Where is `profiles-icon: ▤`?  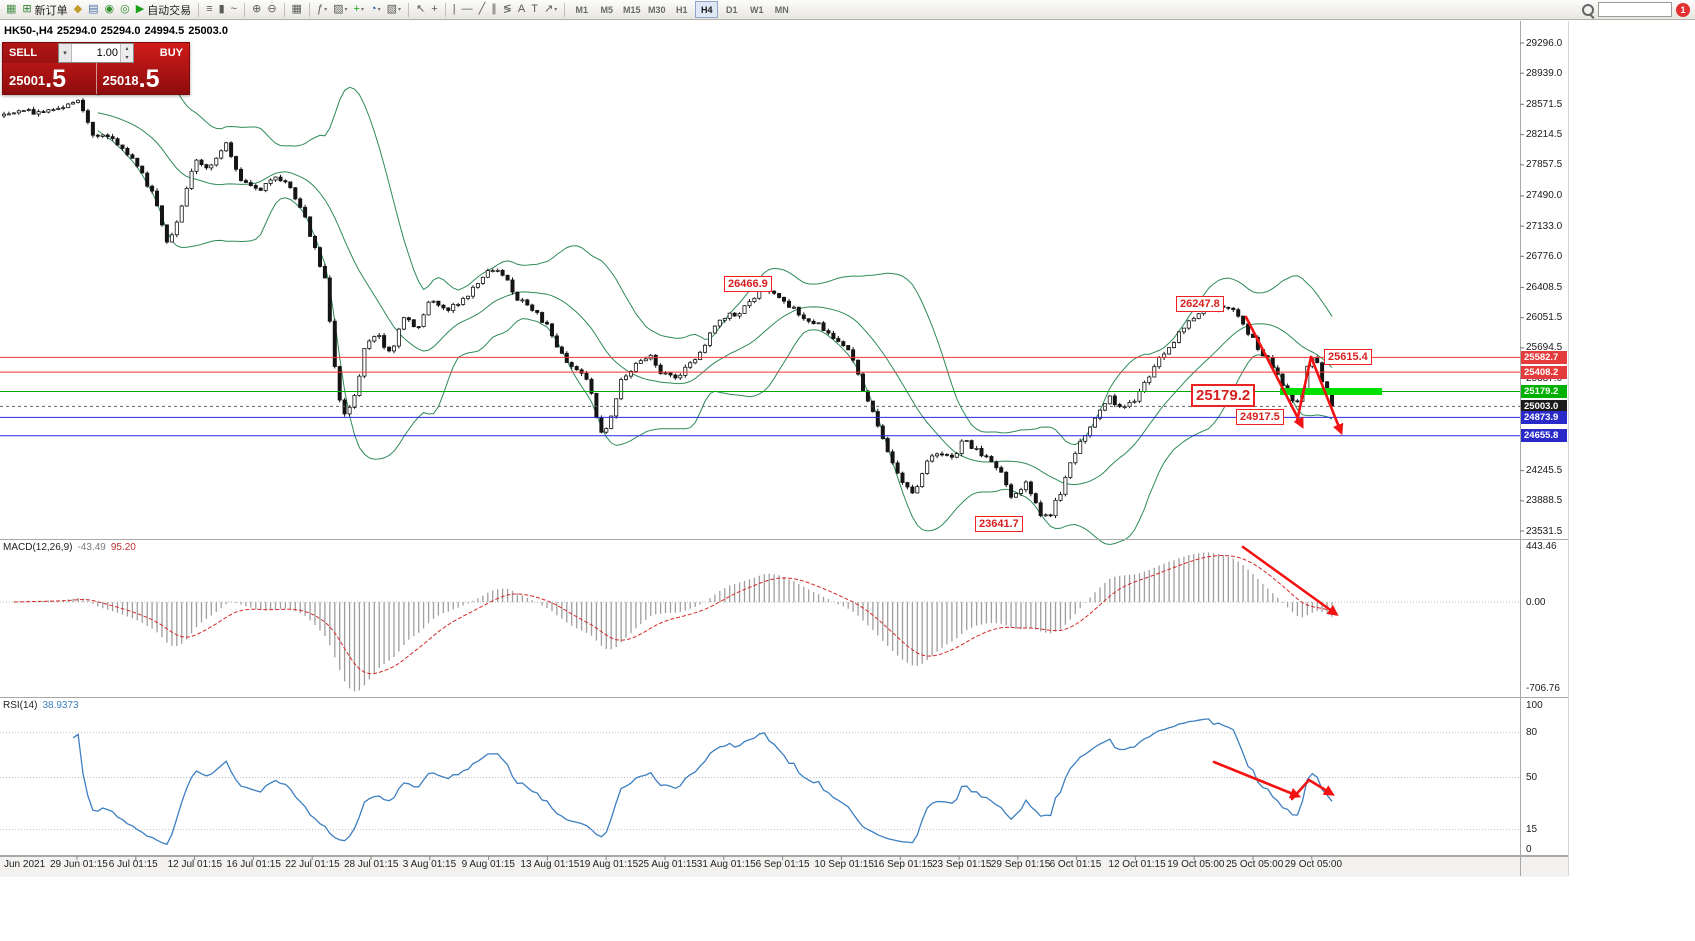
profiles-icon: ▤ is located at coordinates (93, 9).